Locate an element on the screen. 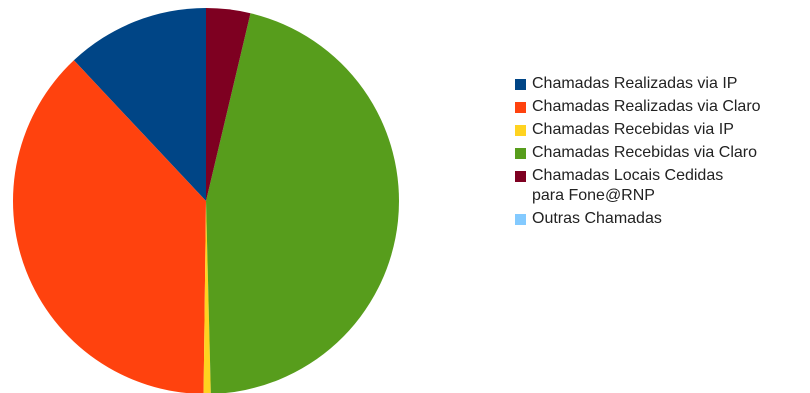 The height and width of the screenshot is (393, 810). legend-item: Chamadas Recebidas via Claro is located at coordinates (660, 153).